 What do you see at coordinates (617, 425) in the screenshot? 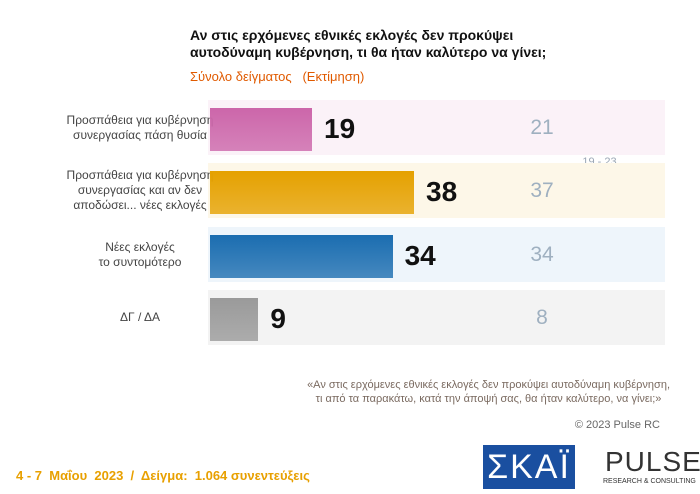
I see `copyright: © 2023 Pulse RC` at bounding box center [617, 425].